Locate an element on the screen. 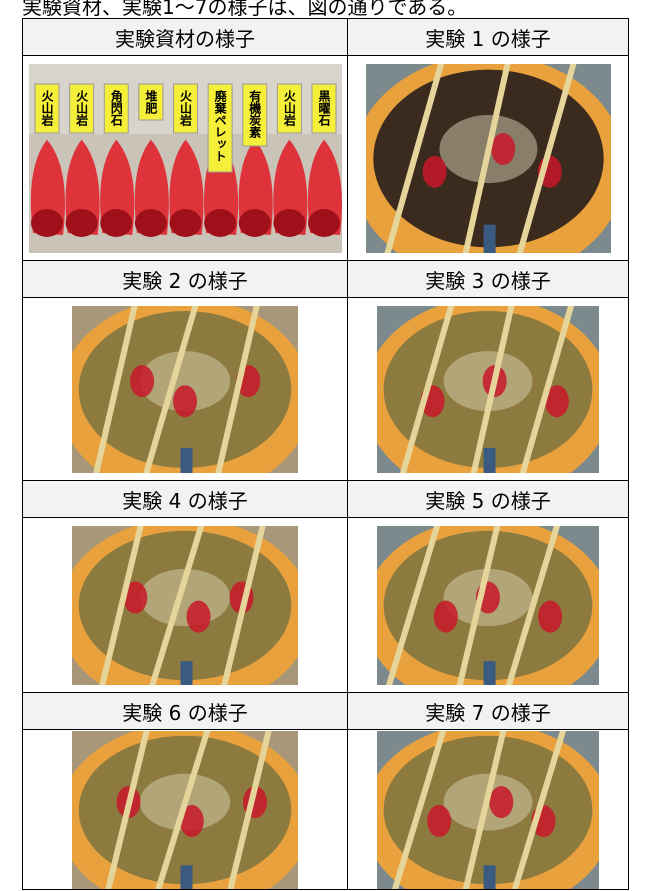 This screenshot has width=649, height=891. photo: 火山岩 火山岩 角閃石 堆肥 火山岩 廃棄ペレット 有機炭素 火山岩 黒曜石 is located at coordinates (185, 158).